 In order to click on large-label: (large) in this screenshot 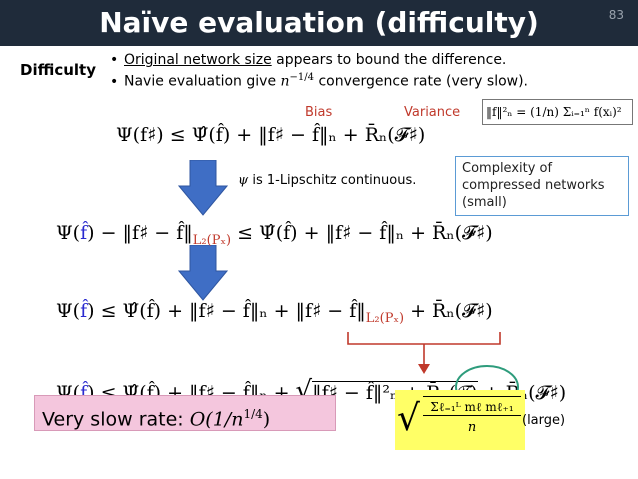, I will do `click(544, 420)`.